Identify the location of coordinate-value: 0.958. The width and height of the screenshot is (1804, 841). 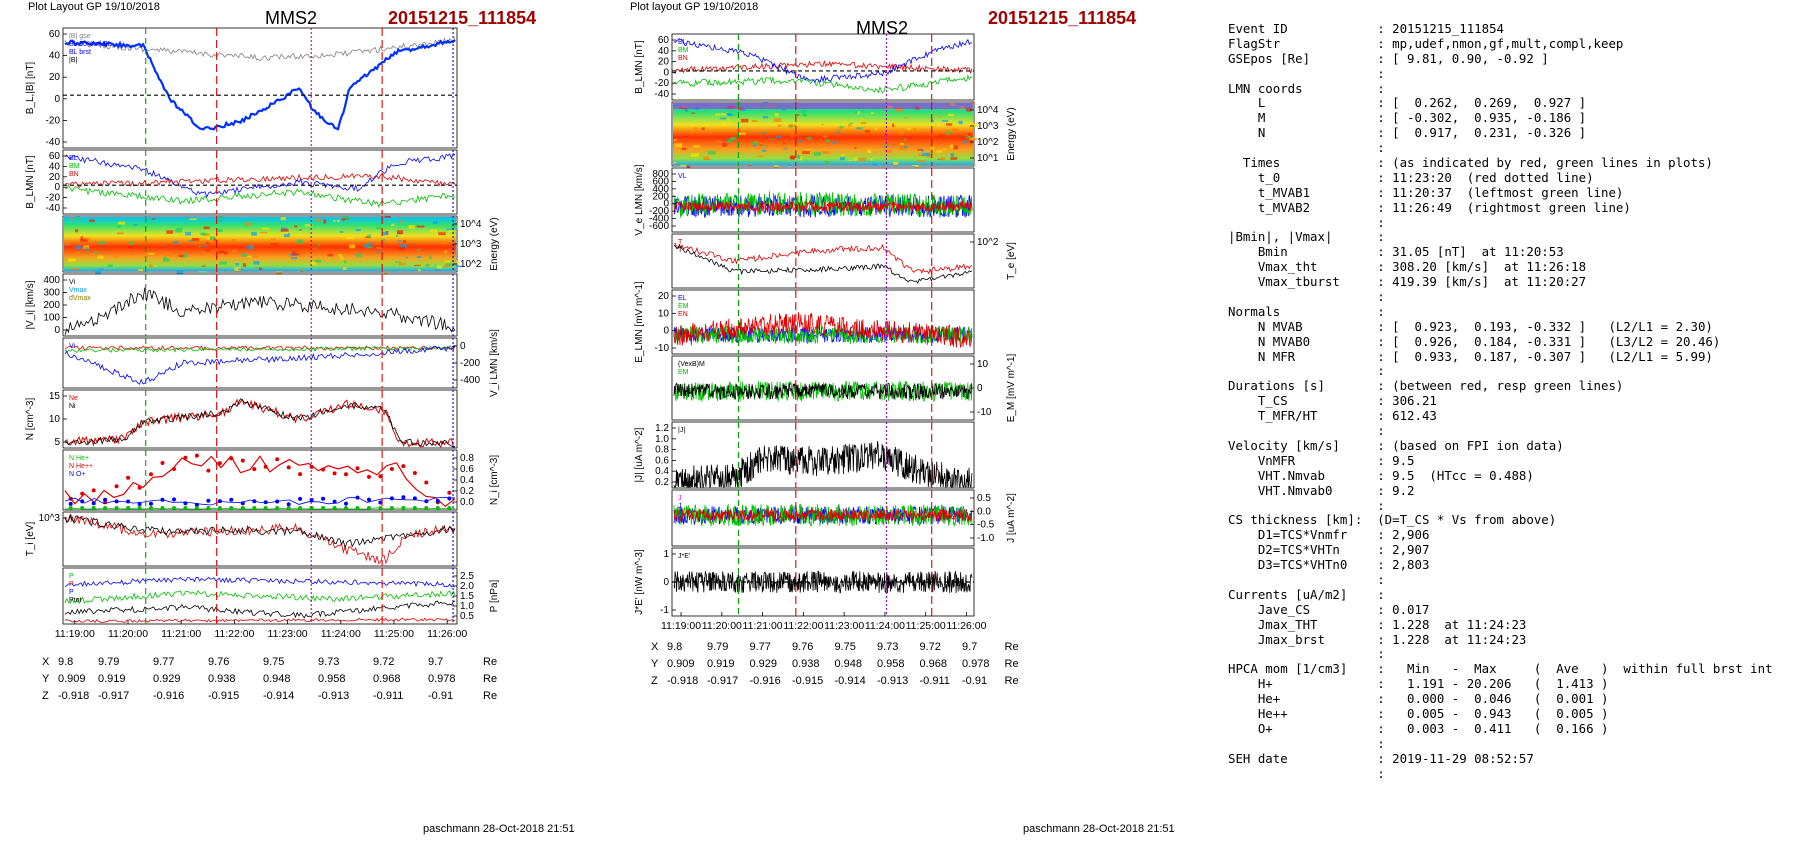
(891, 664).